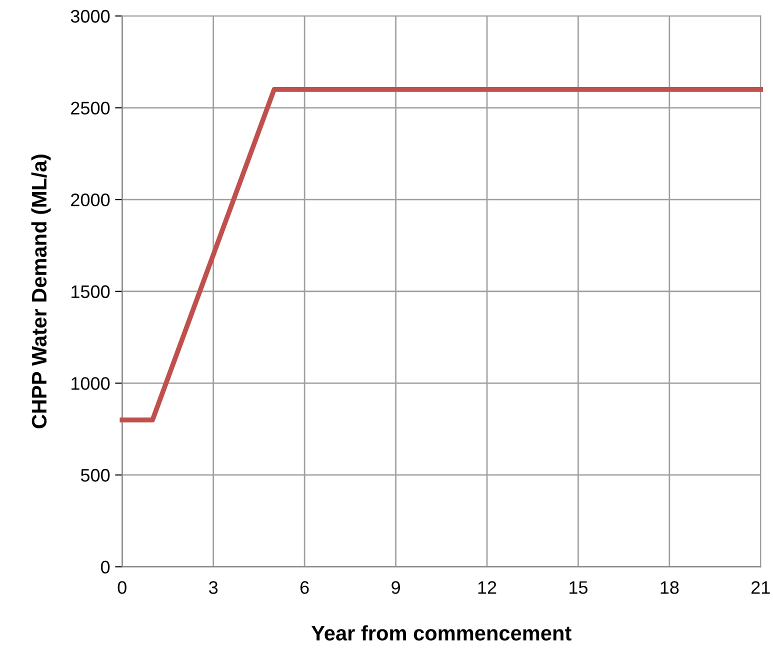 The width and height of the screenshot is (773, 666). Describe the element at coordinates (669, 587) in the screenshot. I see `x-tick-label: 18` at that location.